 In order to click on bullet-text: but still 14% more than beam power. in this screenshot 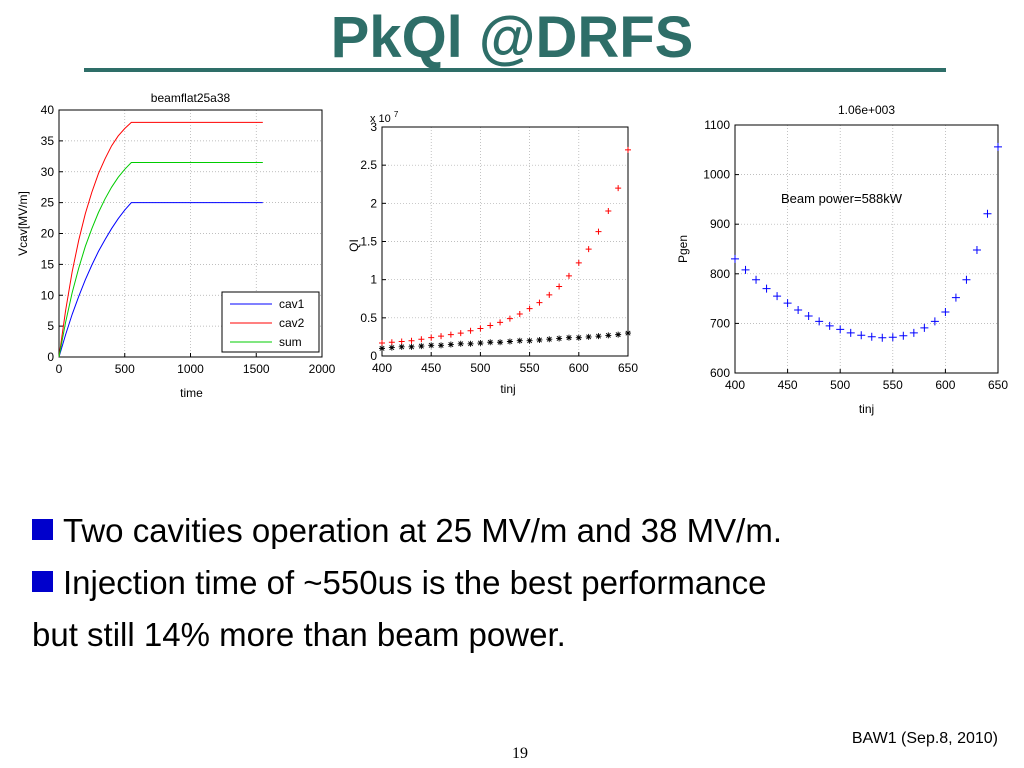, I will do `click(299, 634)`.